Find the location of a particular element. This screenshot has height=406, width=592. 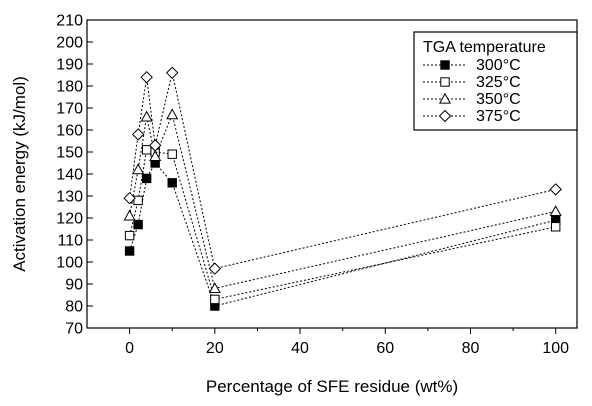

y-tick-label: 80 is located at coordinates (74, 307).